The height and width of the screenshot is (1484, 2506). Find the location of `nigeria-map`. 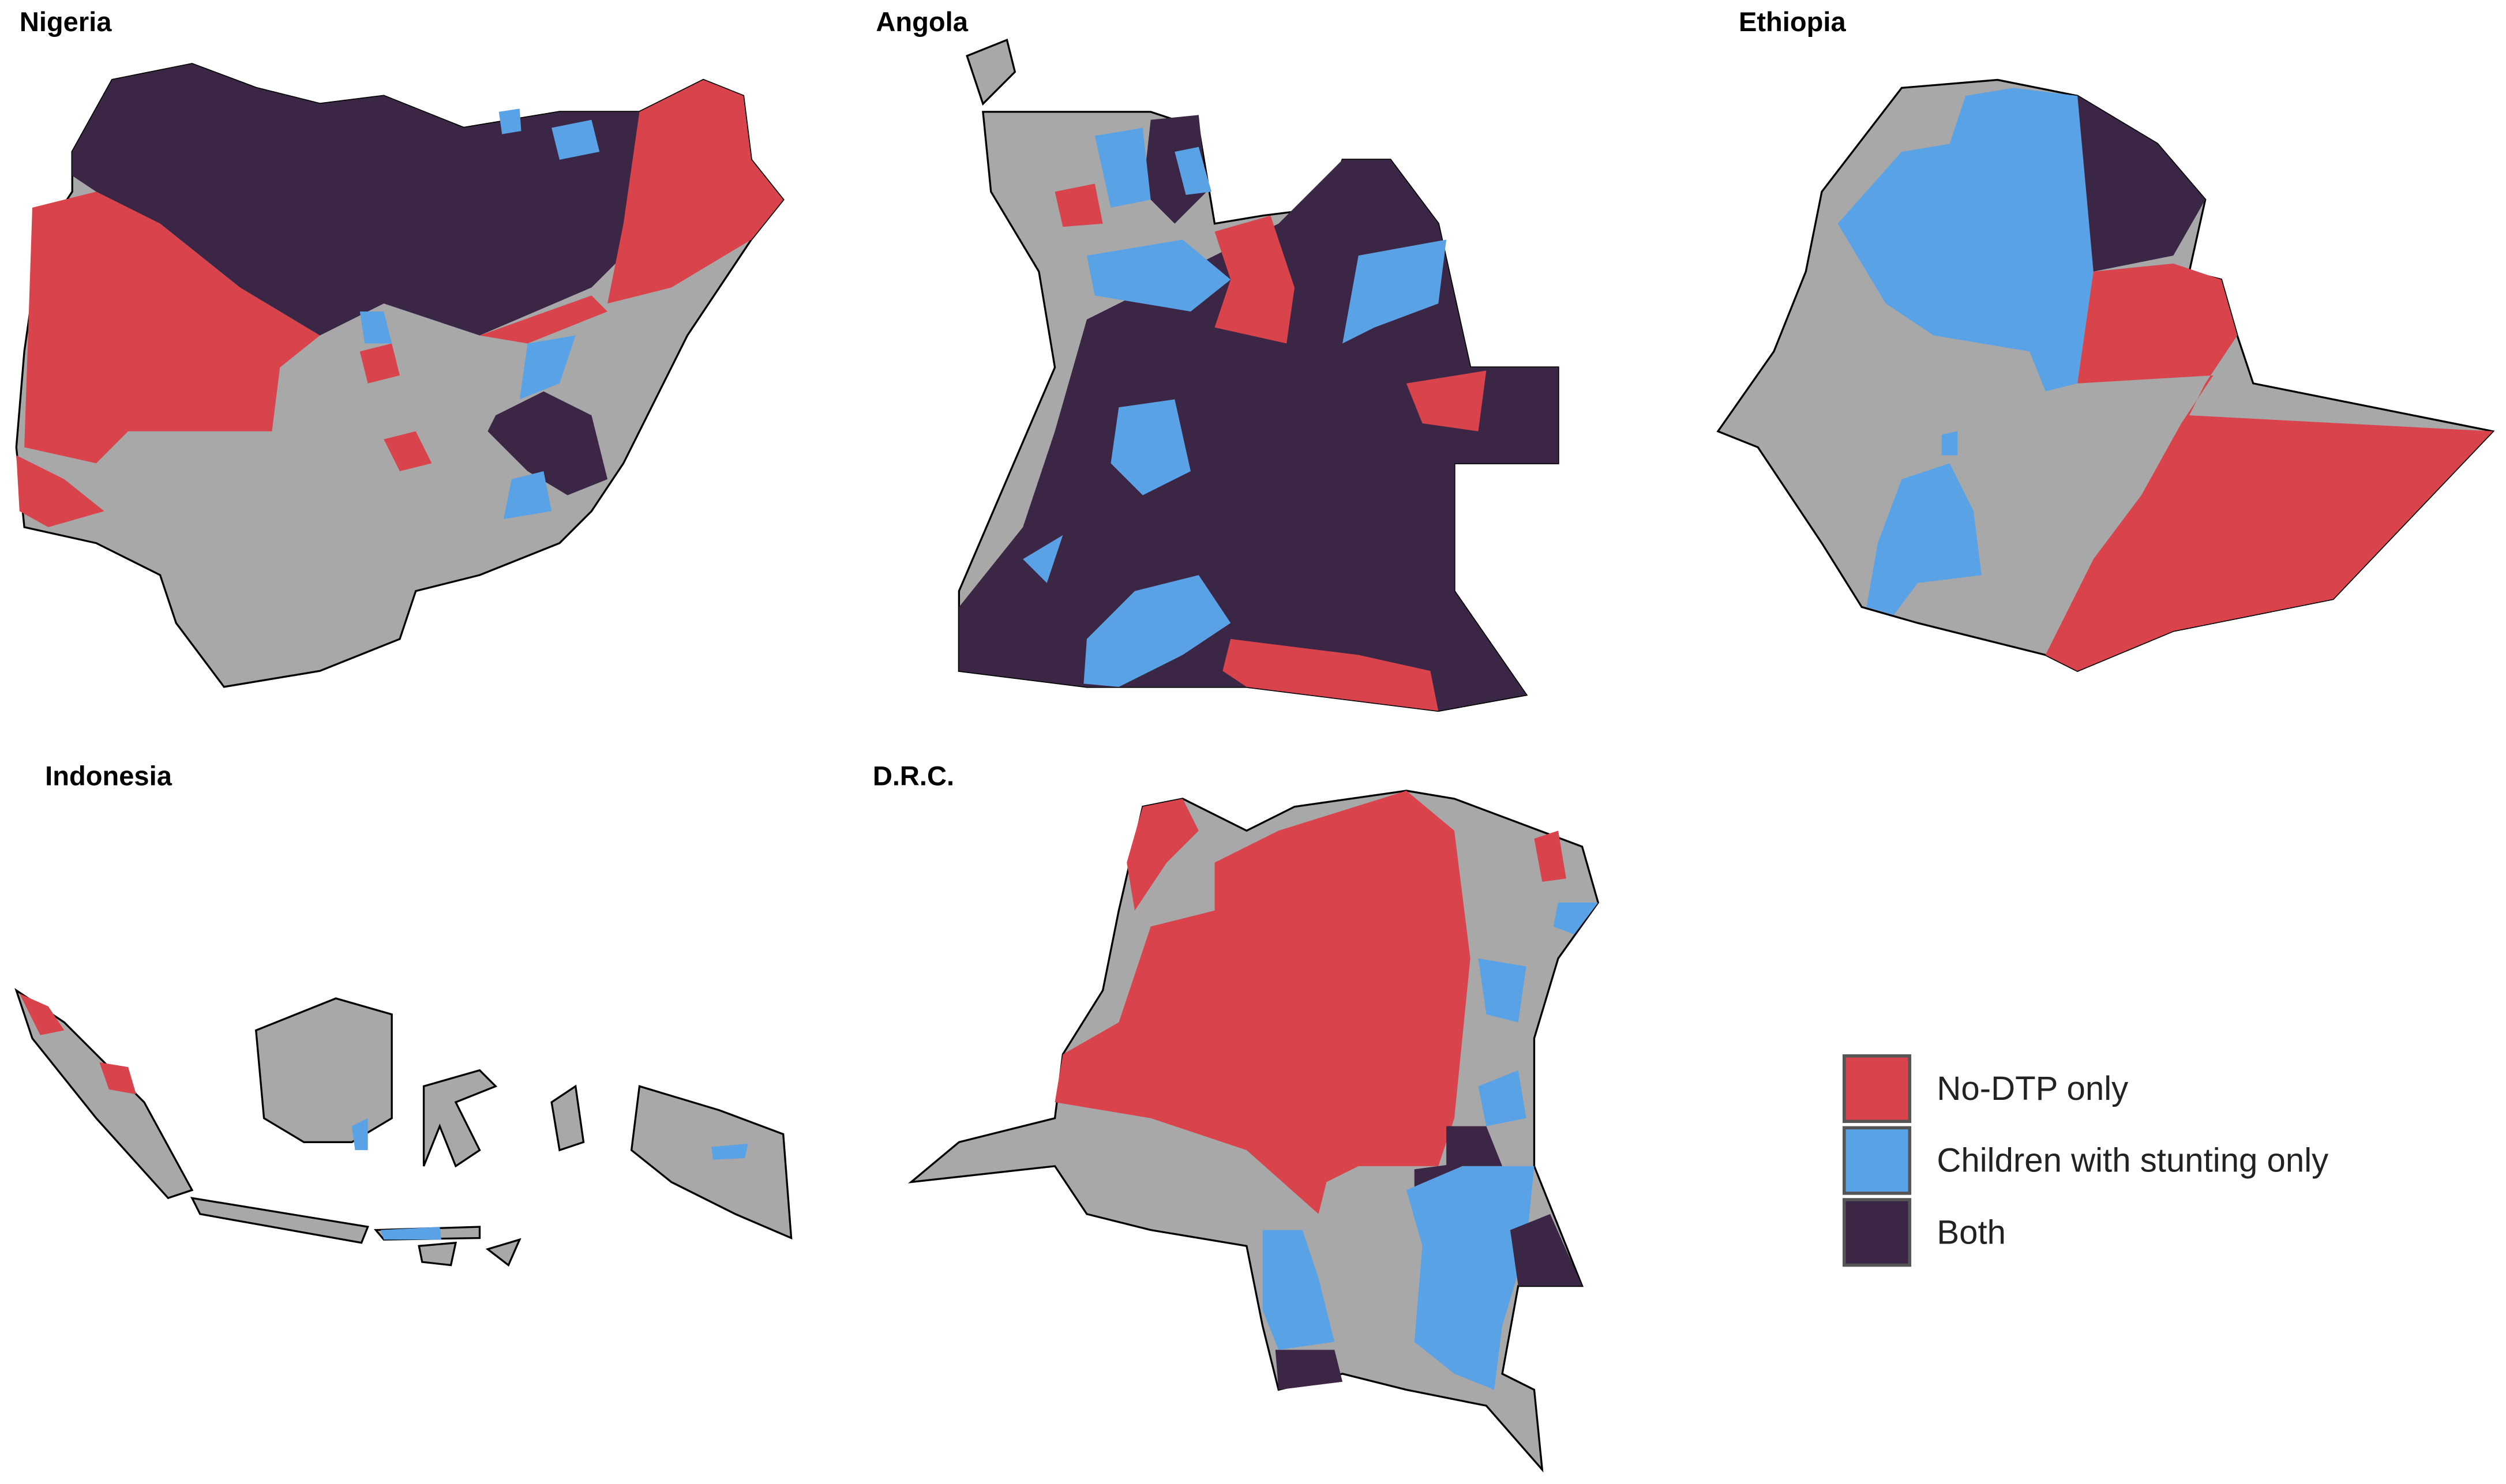

nigeria-map is located at coordinates (400, 375).